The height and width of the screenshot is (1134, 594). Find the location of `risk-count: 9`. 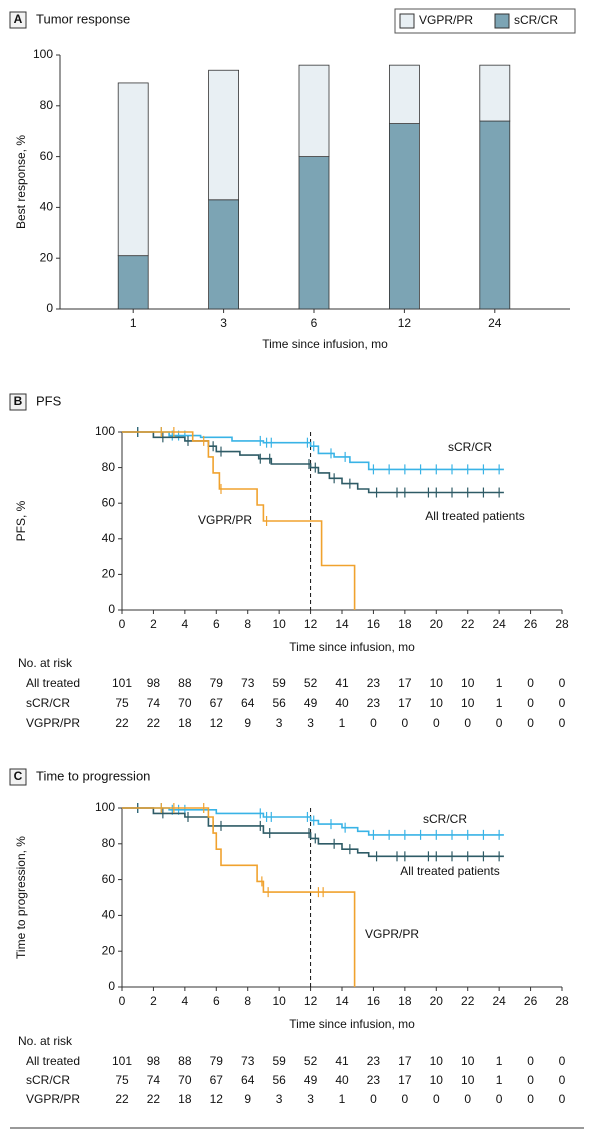

risk-count: 9 is located at coordinates (247, 723).